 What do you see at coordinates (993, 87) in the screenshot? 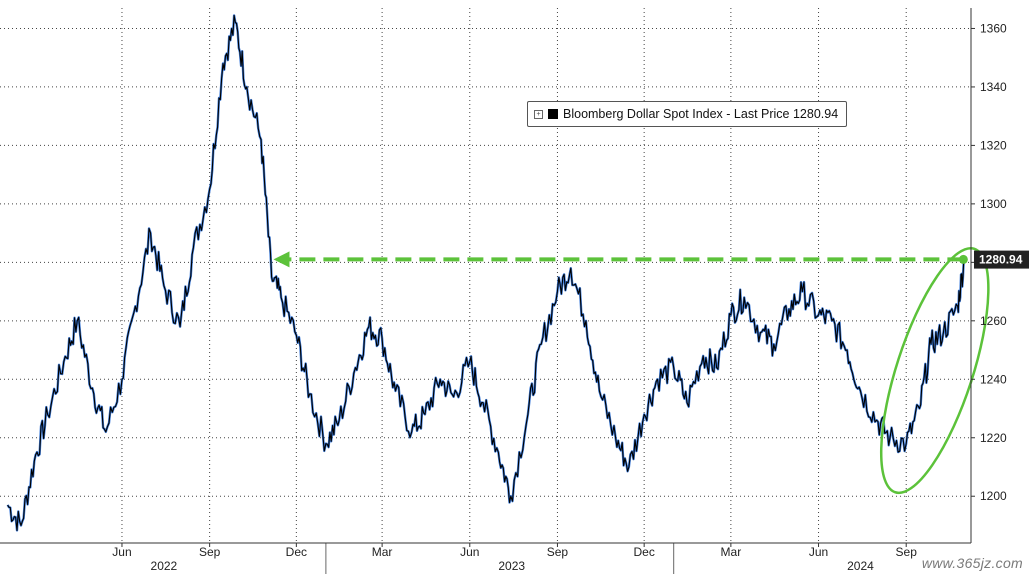
I see `y-tick-label: 1340` at bounding box center [993, 87].